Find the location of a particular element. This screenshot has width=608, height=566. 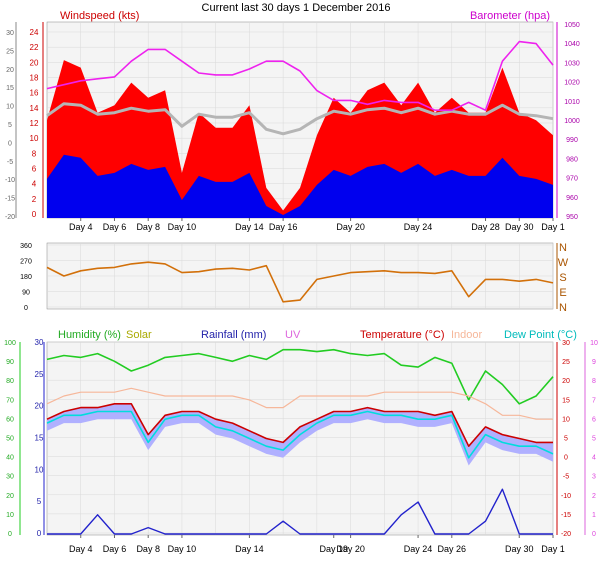

y-humidity-tick-label: 60 is located at coordinates (10, 419).